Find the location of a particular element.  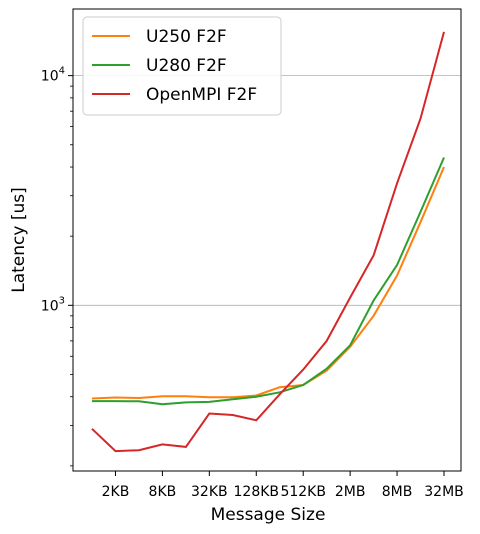

legend-label: OpenMPI F2F is located at coordinates (201, 95).